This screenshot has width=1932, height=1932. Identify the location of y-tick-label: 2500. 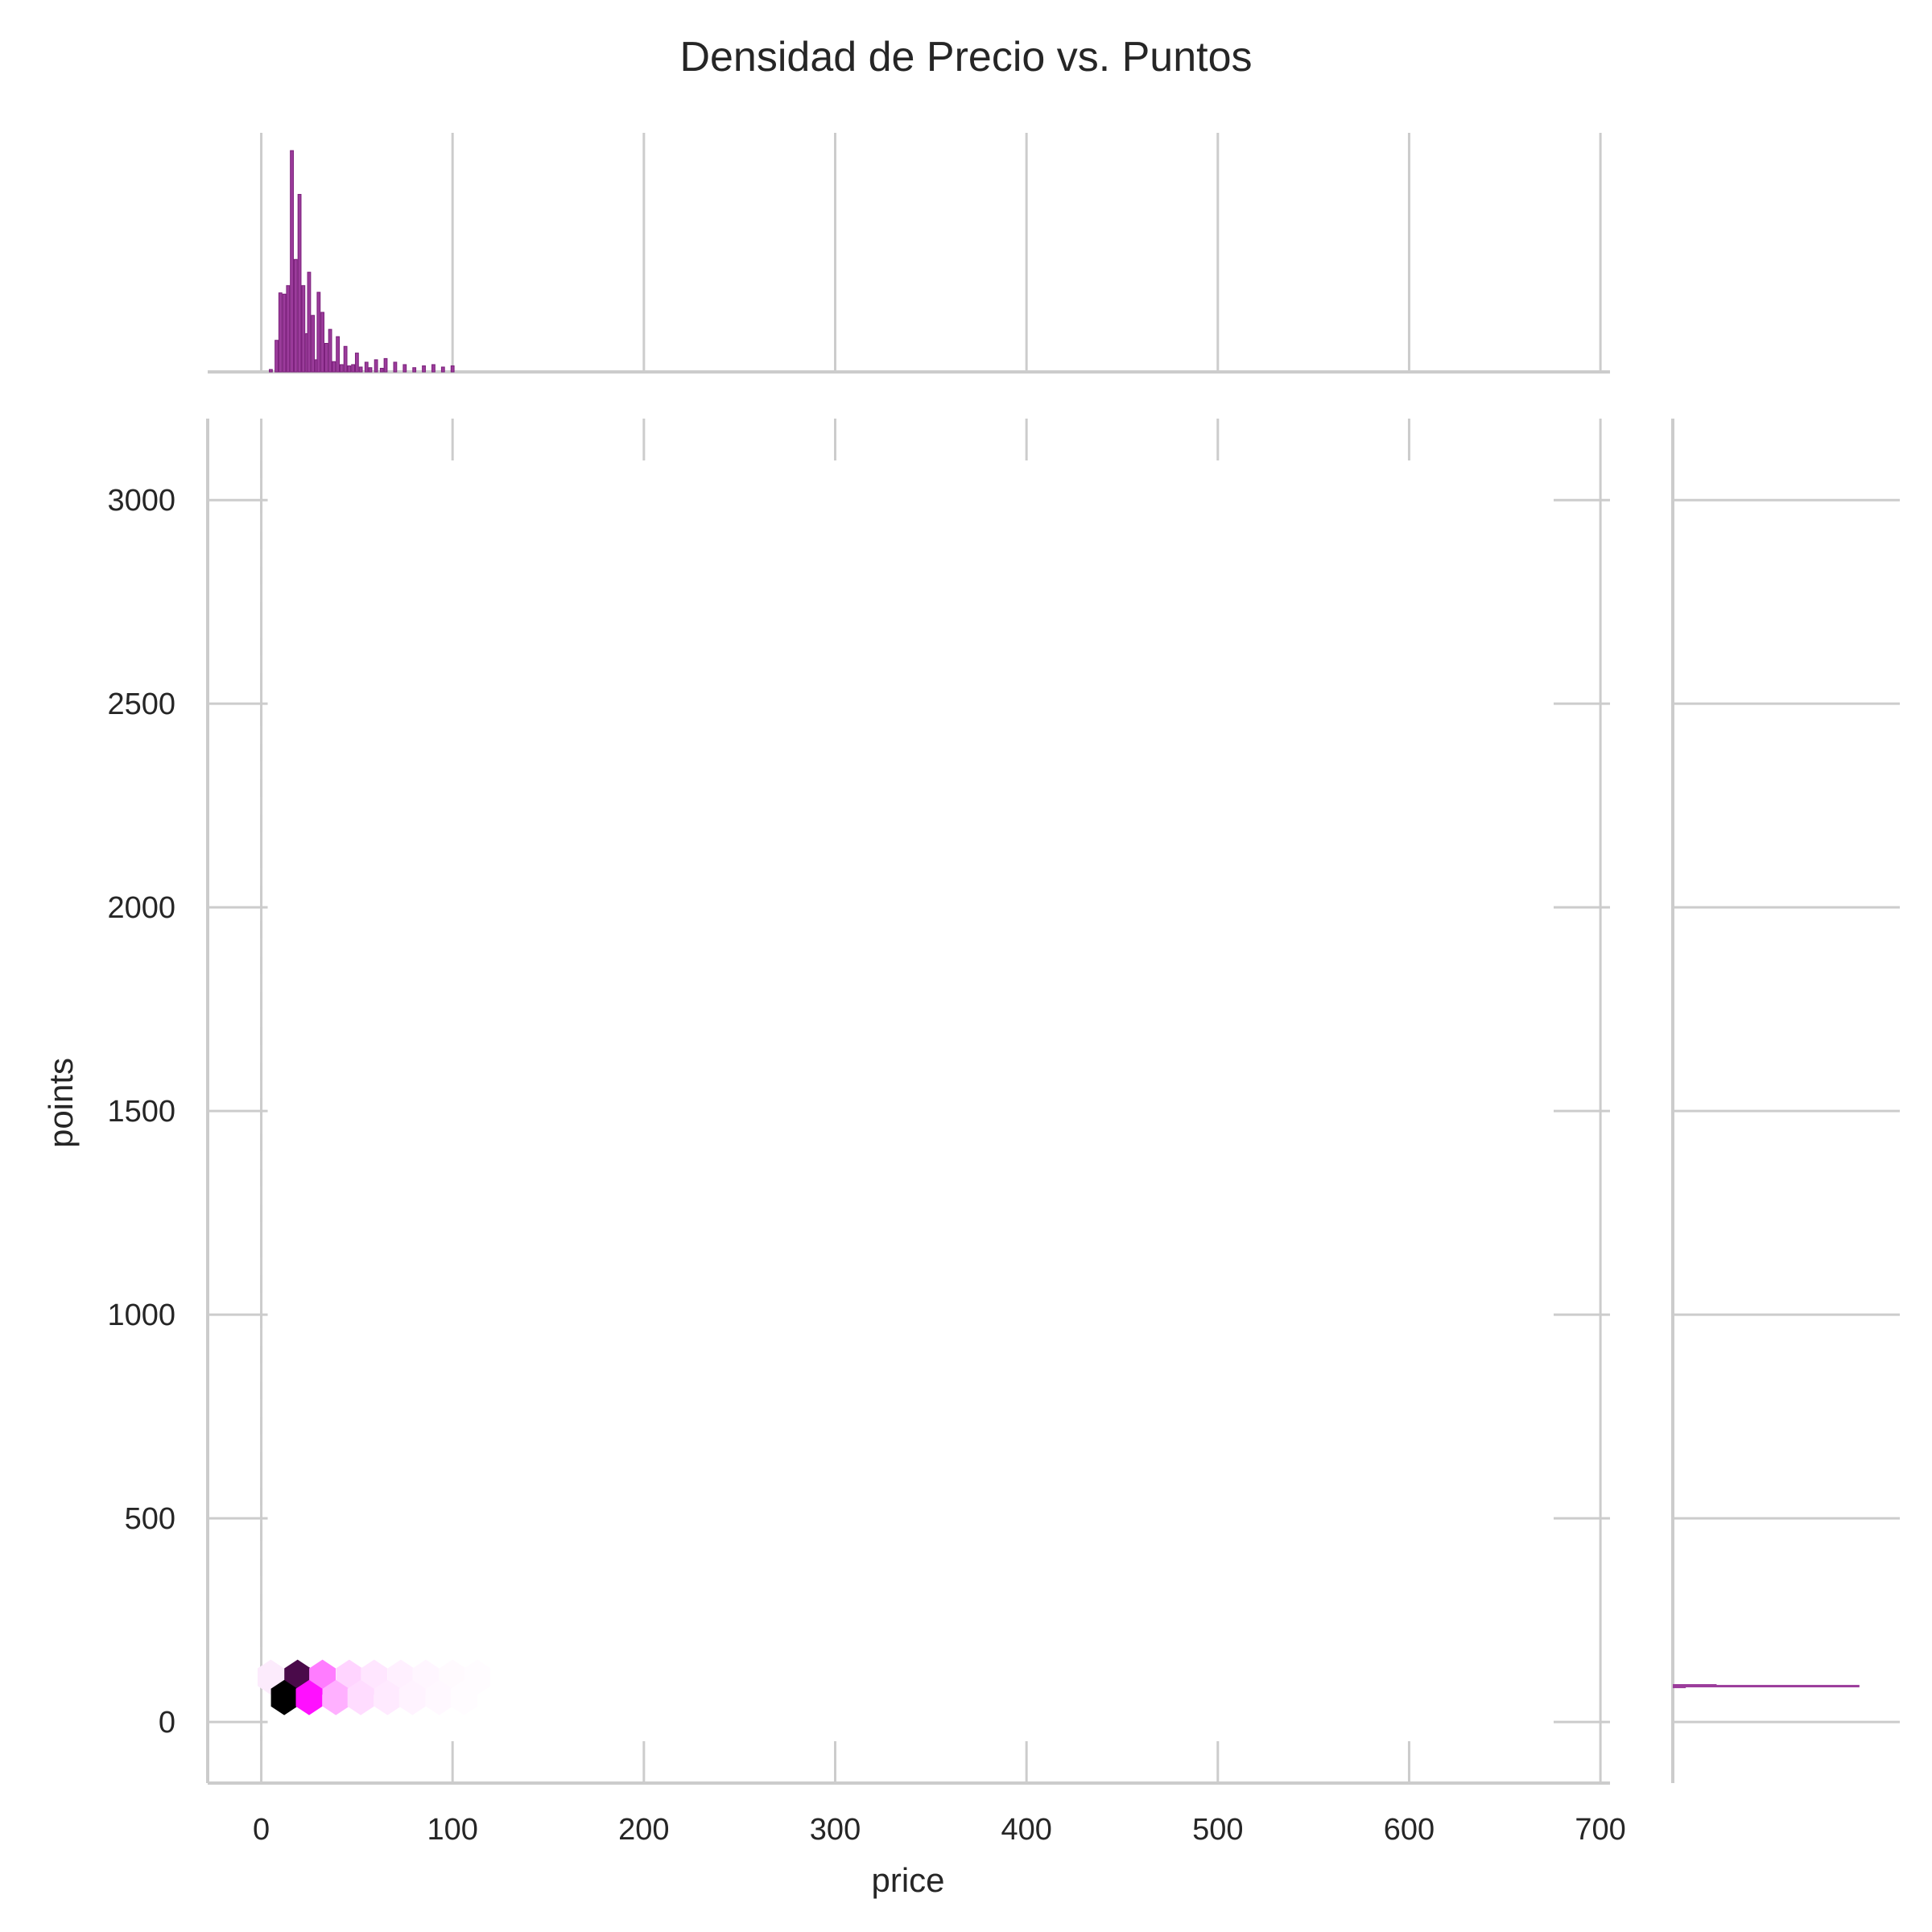
(141, 704).